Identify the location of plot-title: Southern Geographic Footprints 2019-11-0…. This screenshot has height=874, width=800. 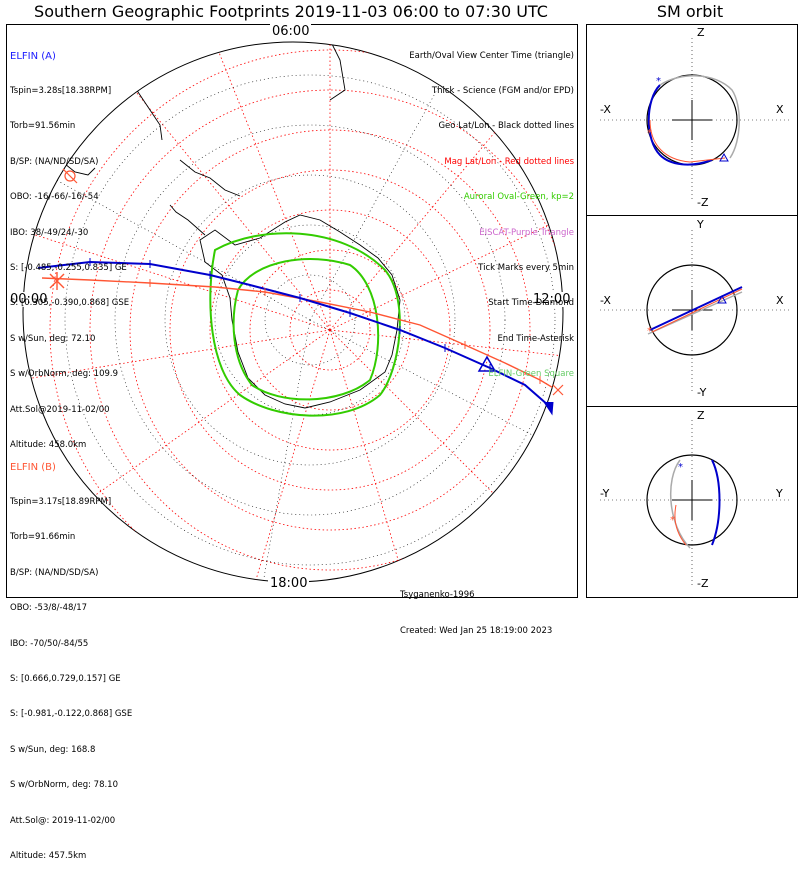
(291, 11).